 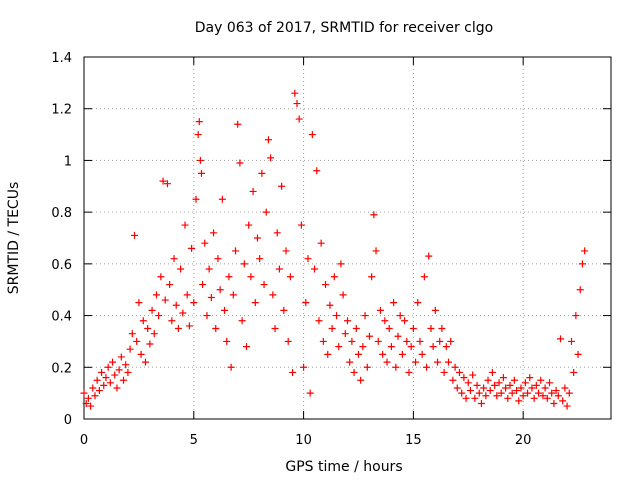 What do you see at coordinates (303, 440) in the screenshot?
I see `x-tick-label: 10` at bounding box center [303, 440].